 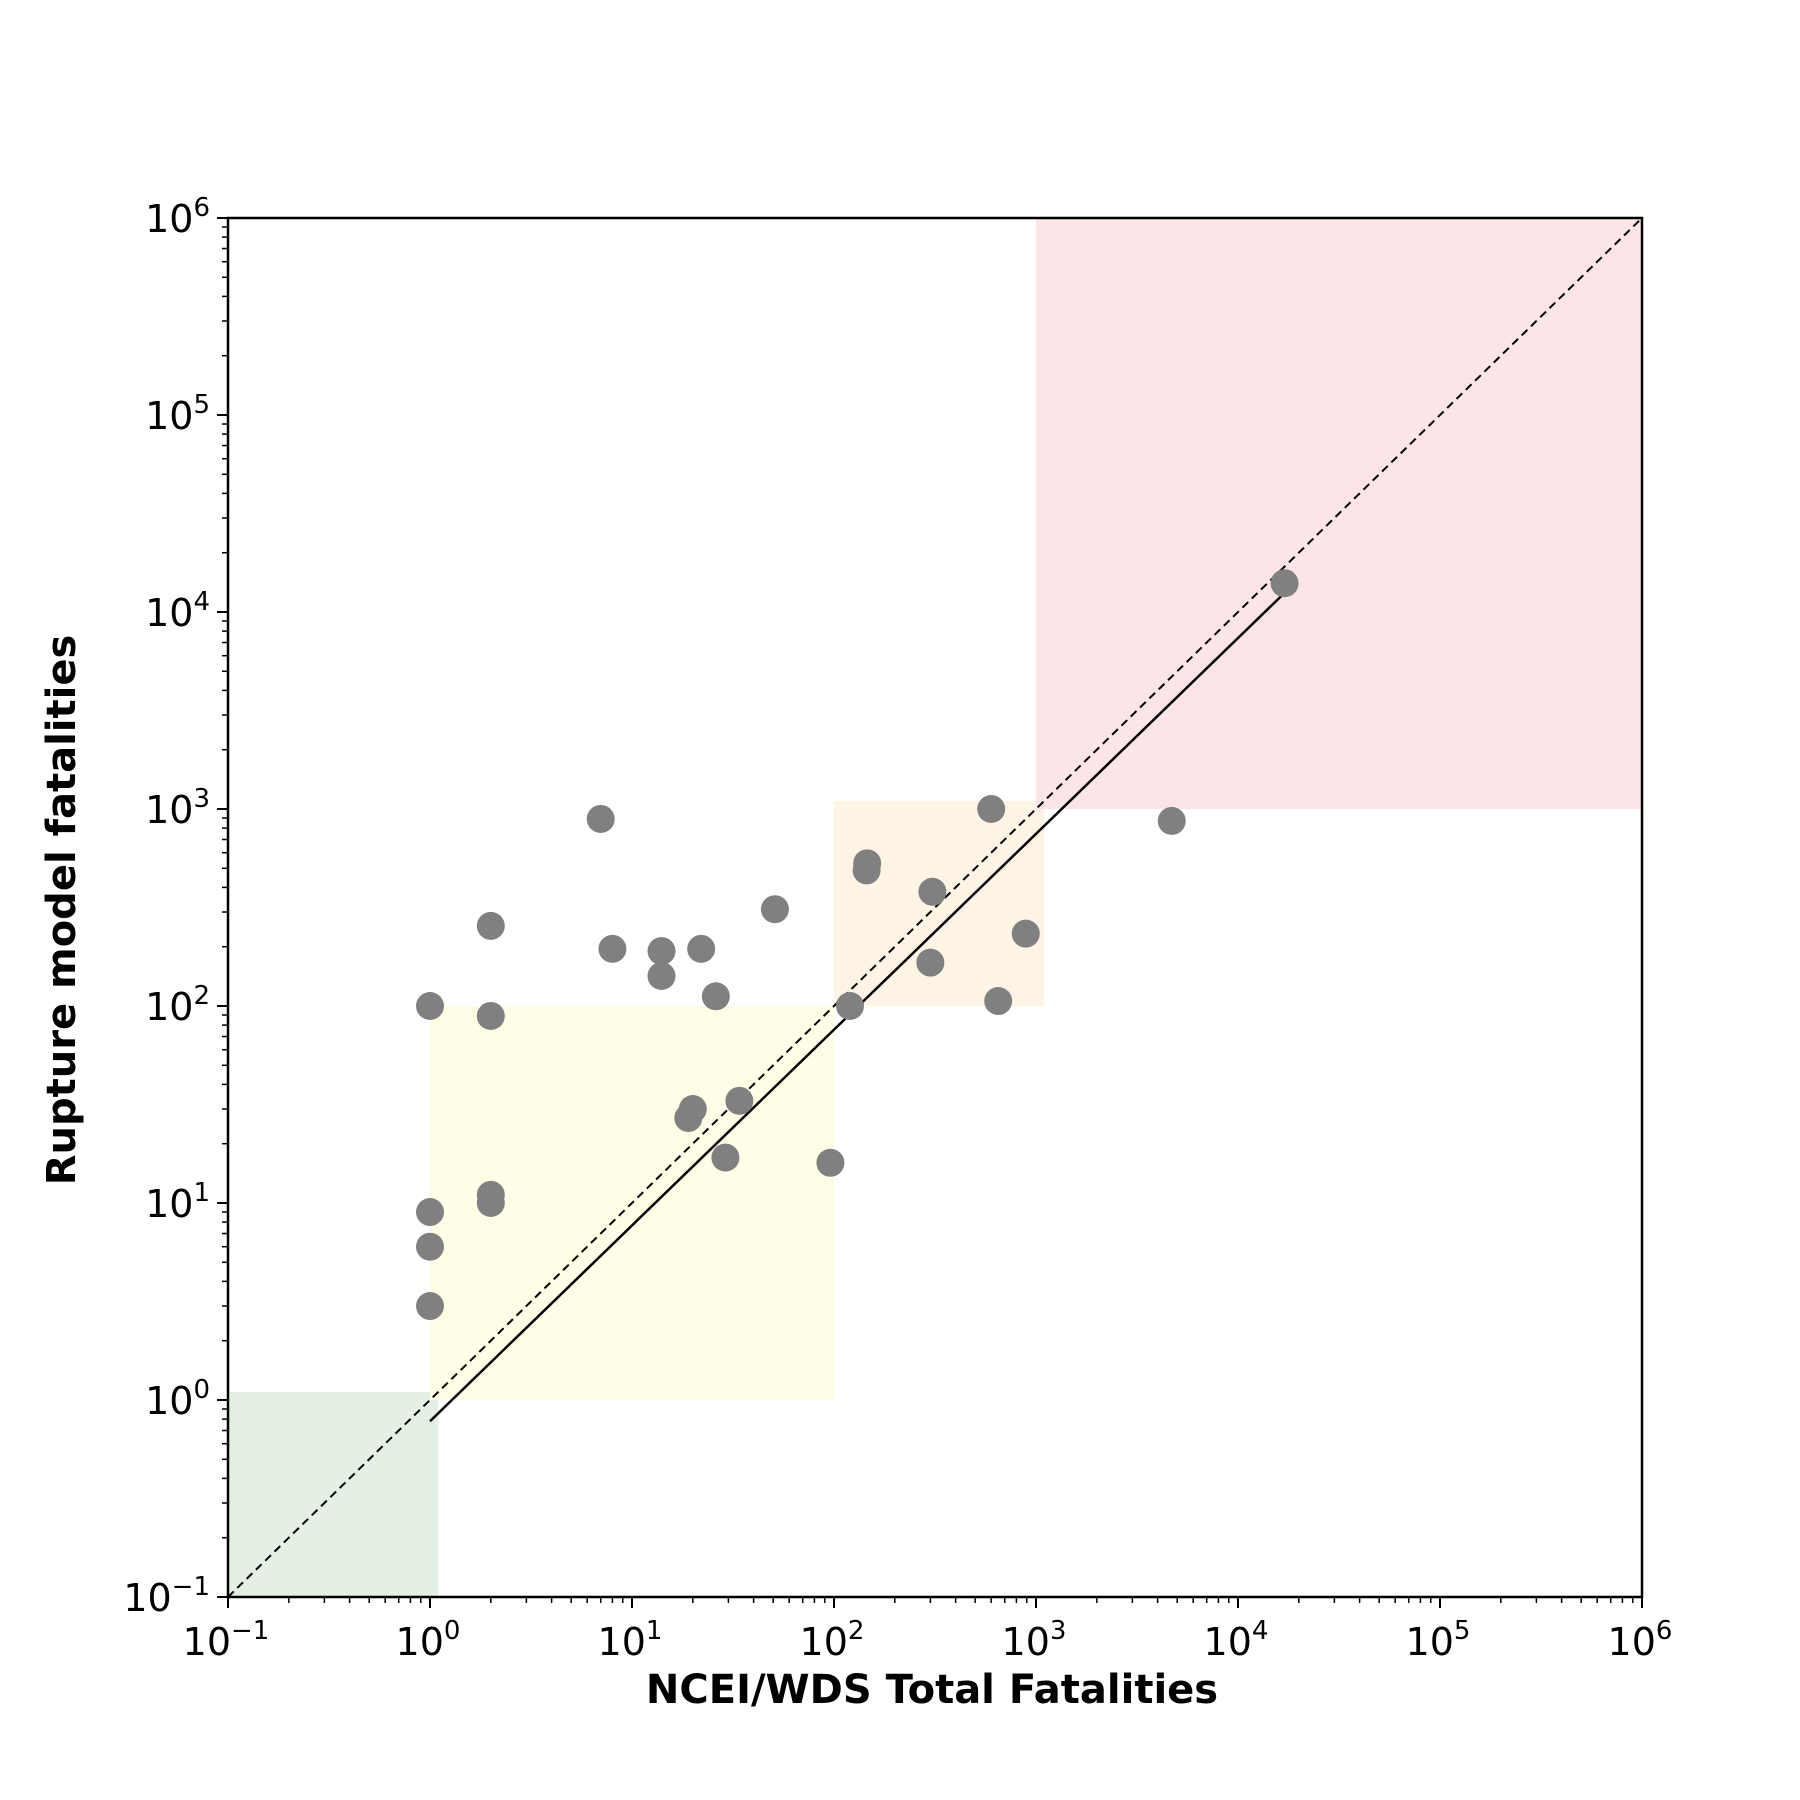 What do you see at coordinates (428, 1640) in the screenshot?
I see `x-tick-label: 10⁰` at bounding box center [428, 1640].